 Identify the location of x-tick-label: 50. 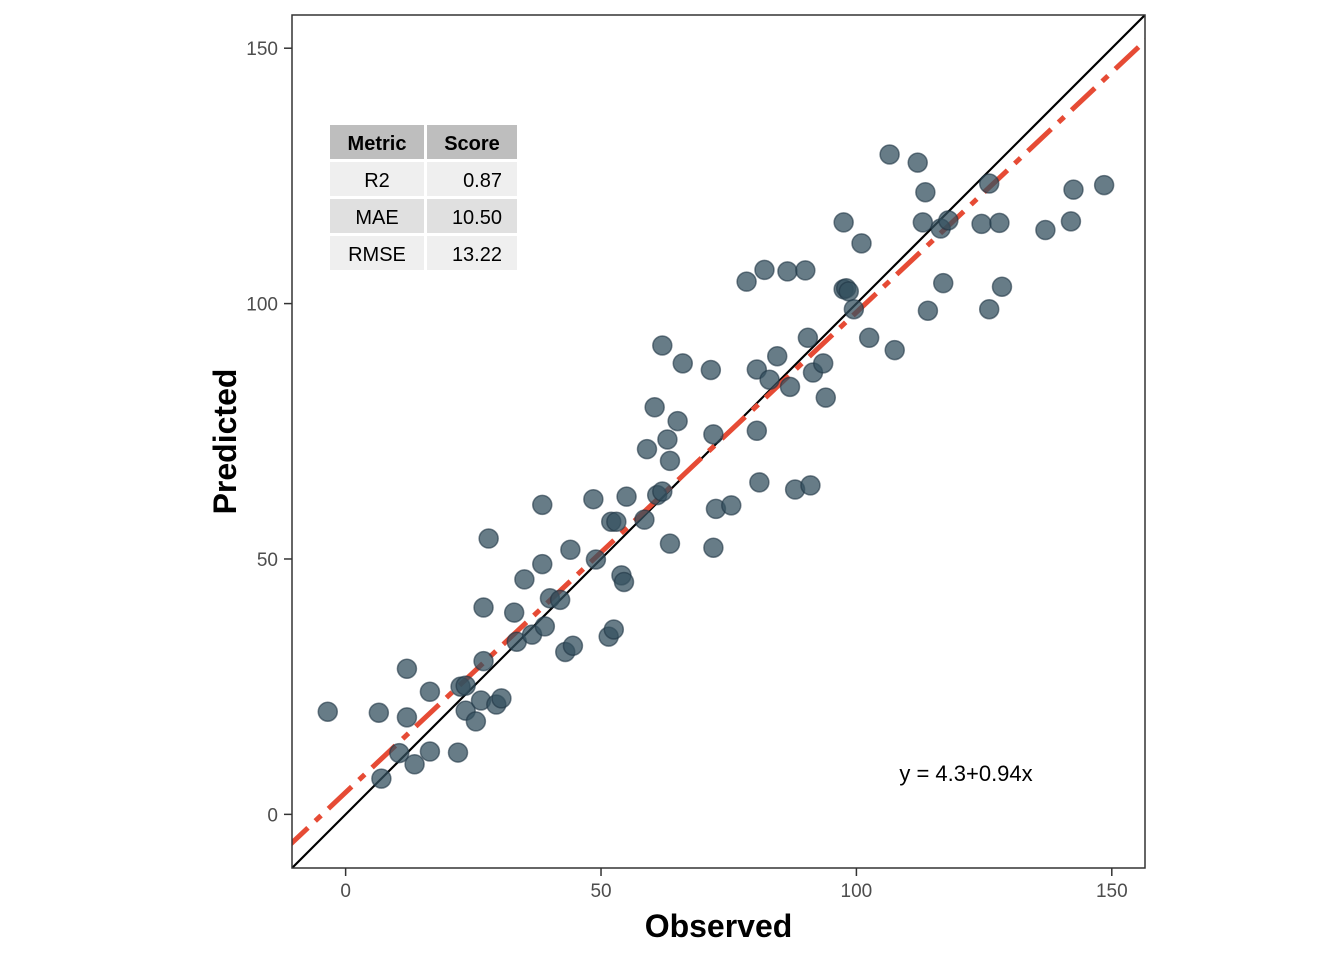
(600, 891).